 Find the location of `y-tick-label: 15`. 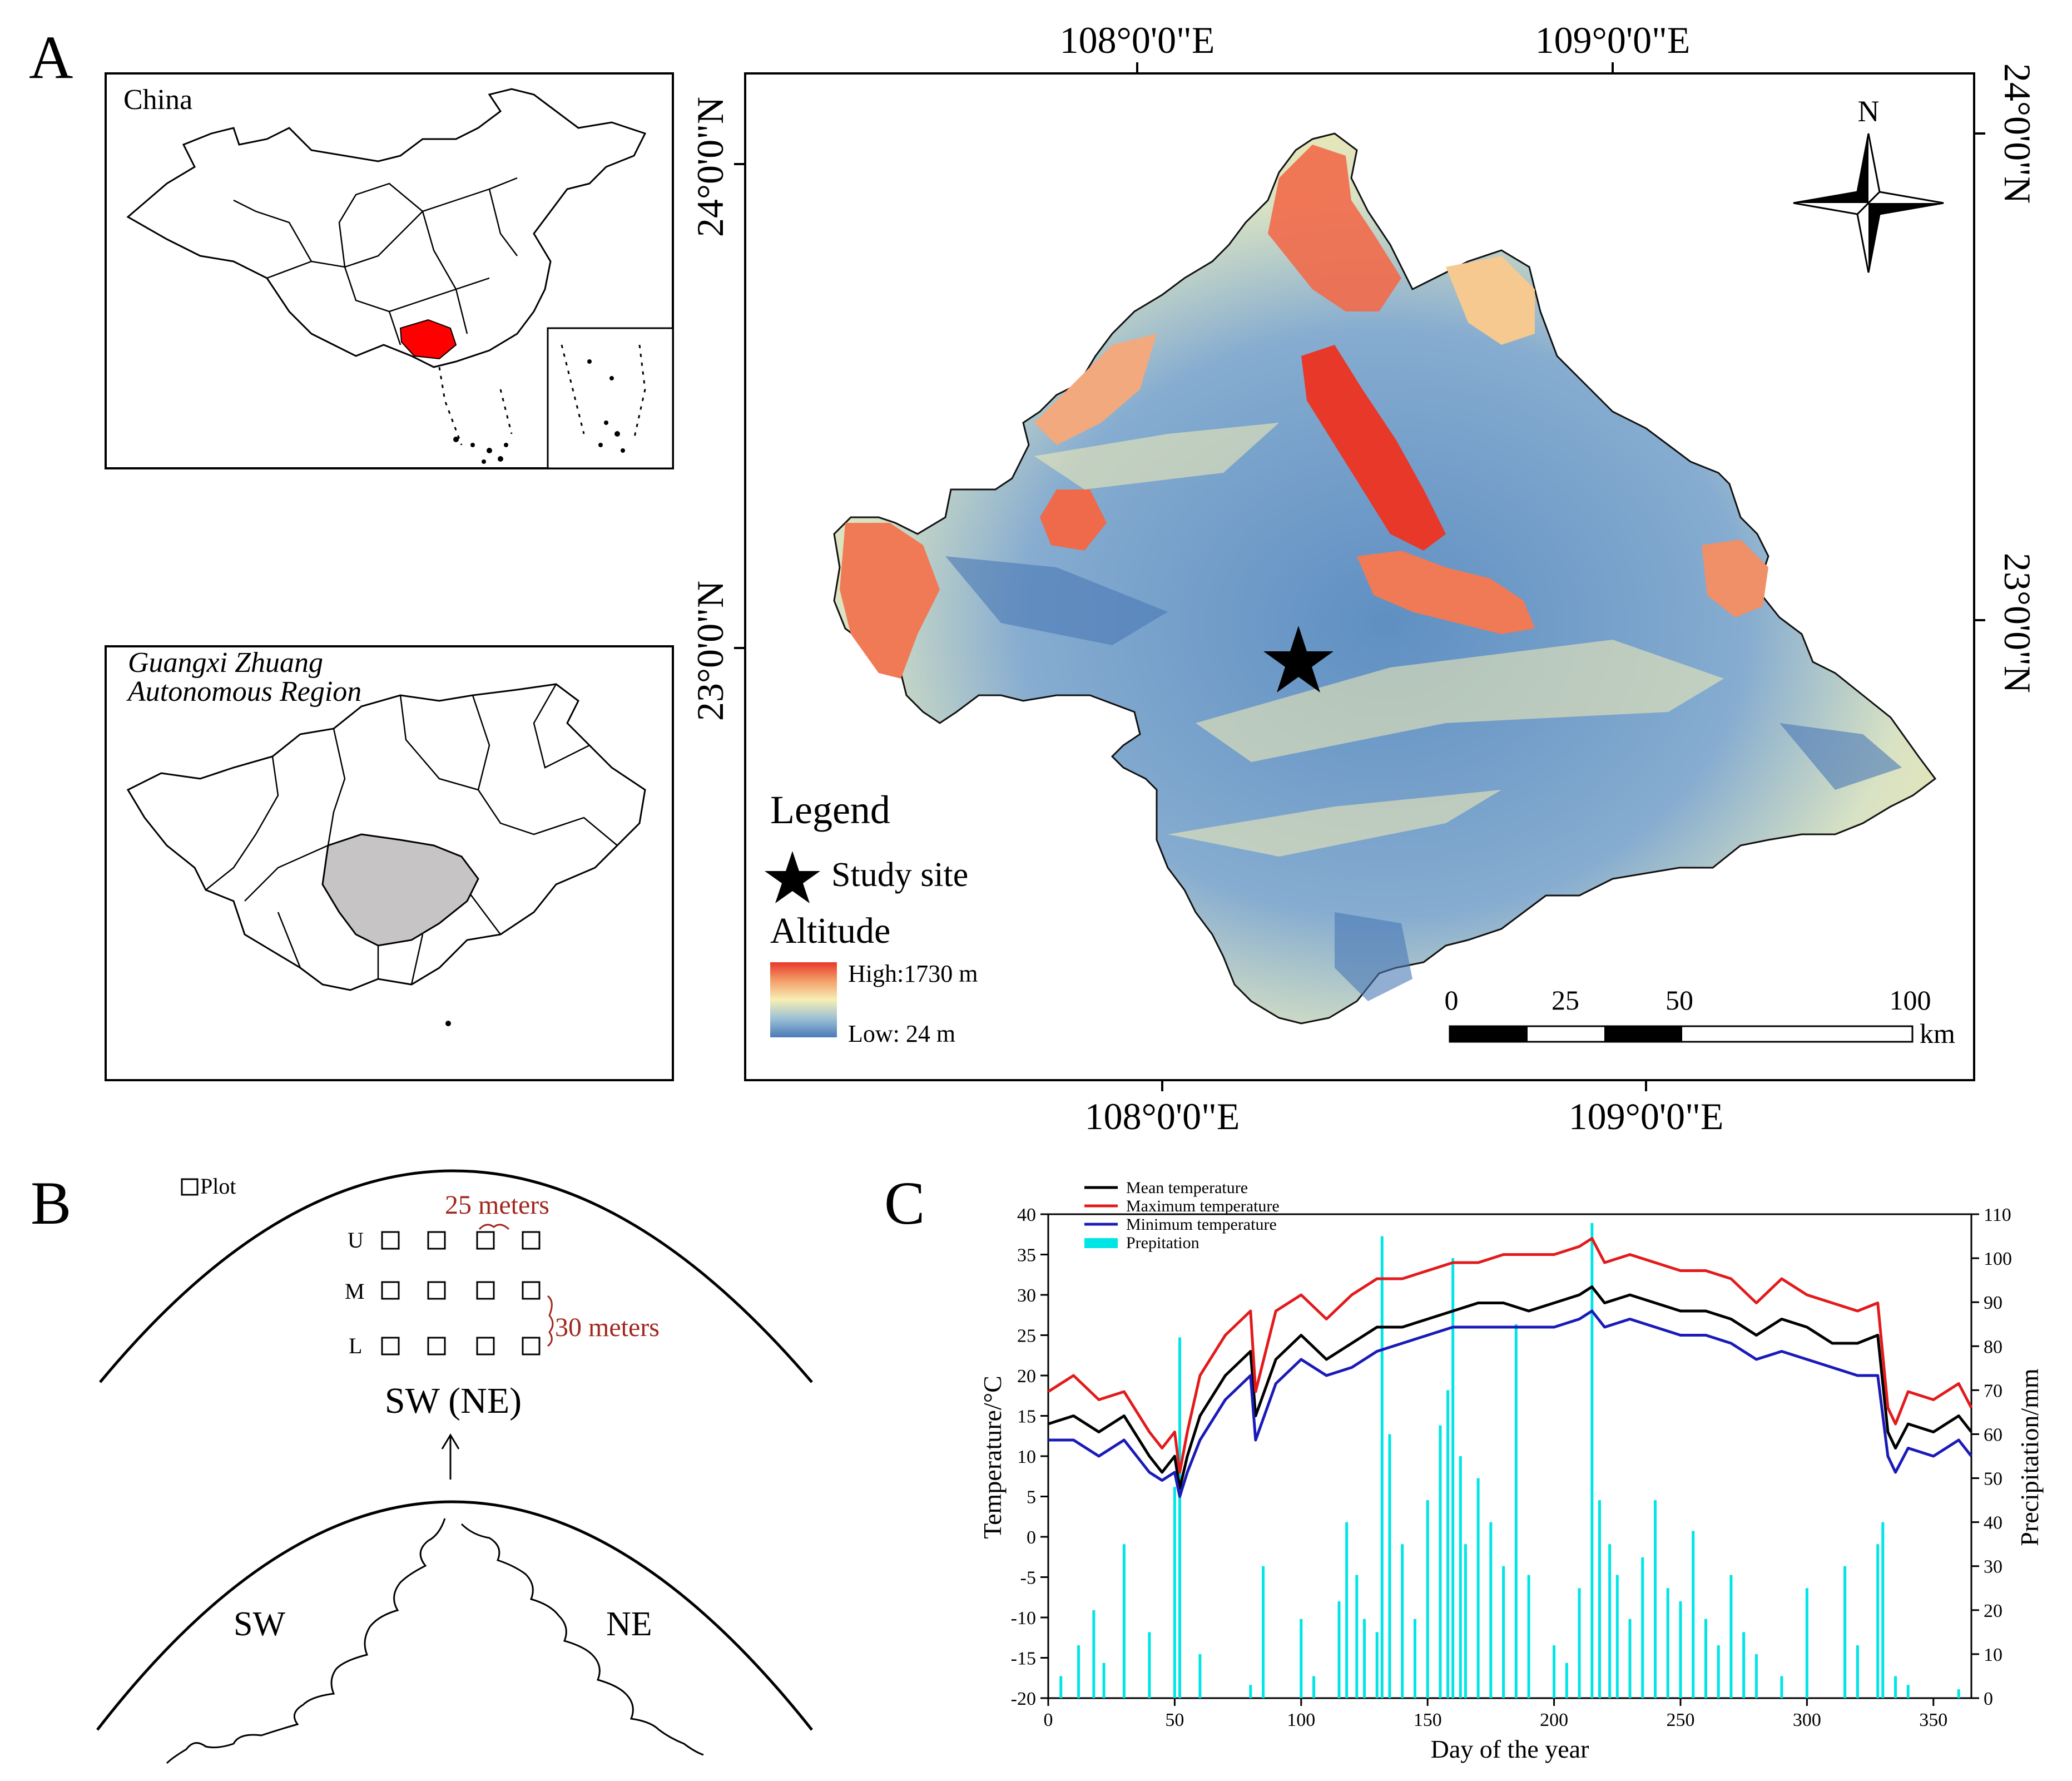

y-tick-label: 15 is located at coordinates (1026, 1417).